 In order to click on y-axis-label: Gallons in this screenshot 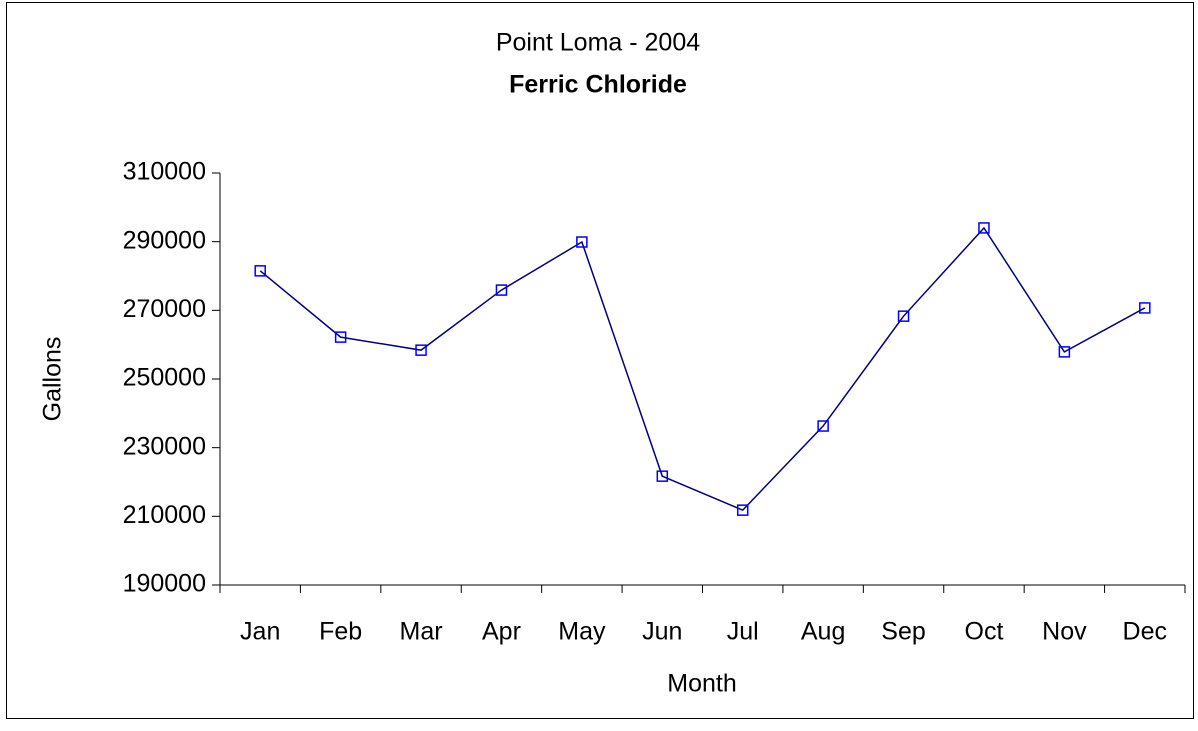, I will do `click(53, 379)`.